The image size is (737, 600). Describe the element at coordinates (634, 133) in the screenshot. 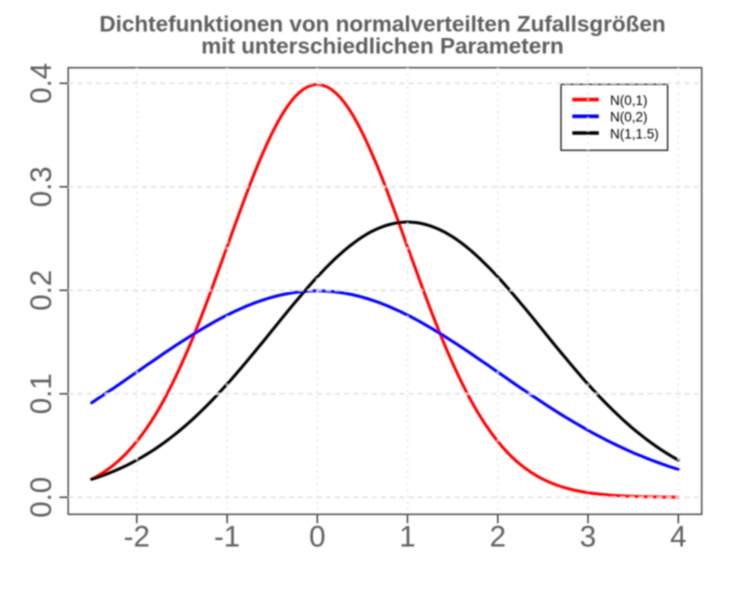

I see `svg-text: N(1,1.5)` at that location.